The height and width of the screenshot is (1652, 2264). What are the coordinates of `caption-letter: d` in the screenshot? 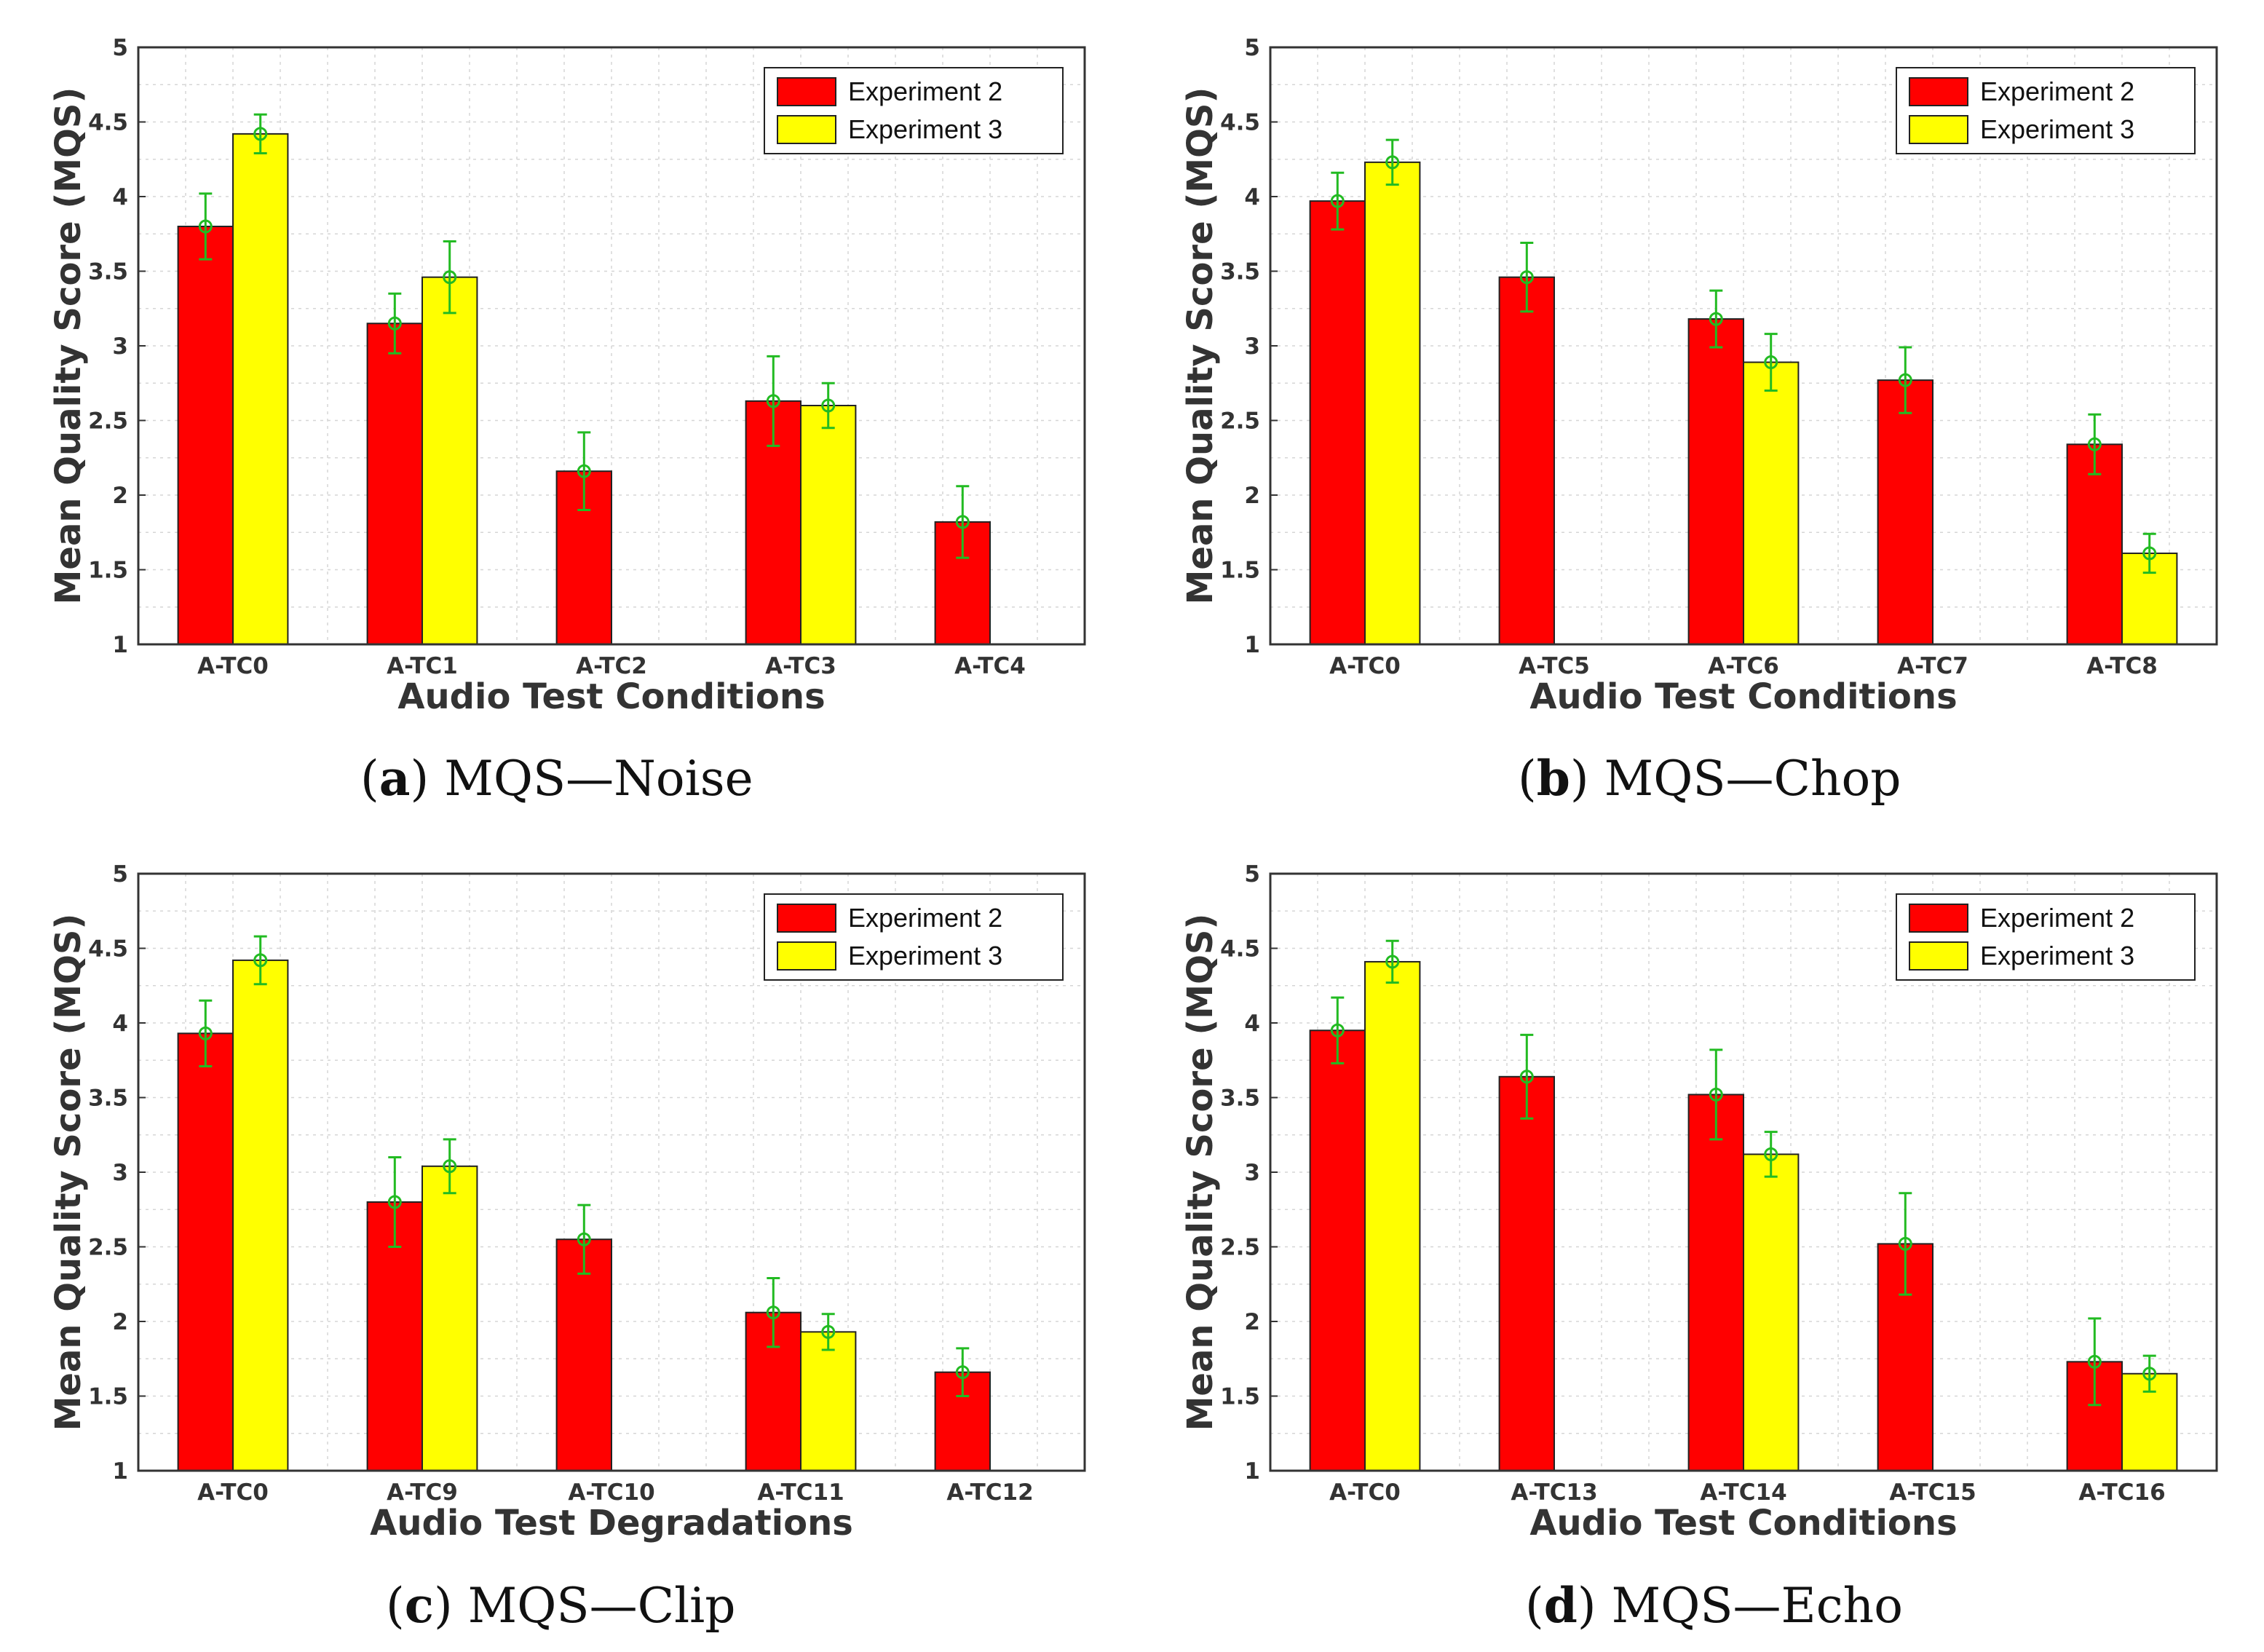 It's located at (1560, 1605).